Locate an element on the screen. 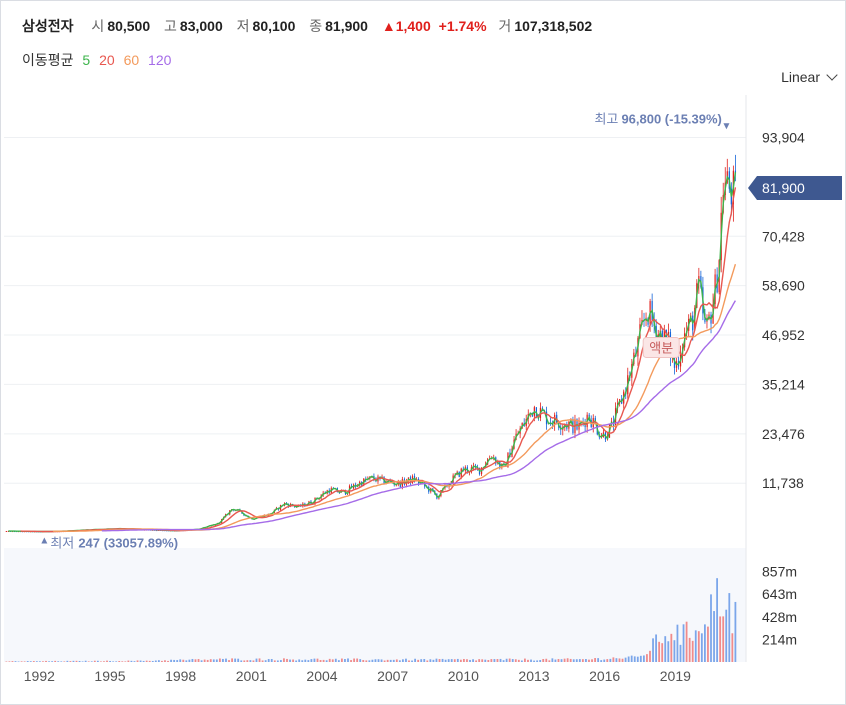 The width and height of the screenshot is (846, 705). ma-legend-5: 5 is located at coordinates (86, 60).